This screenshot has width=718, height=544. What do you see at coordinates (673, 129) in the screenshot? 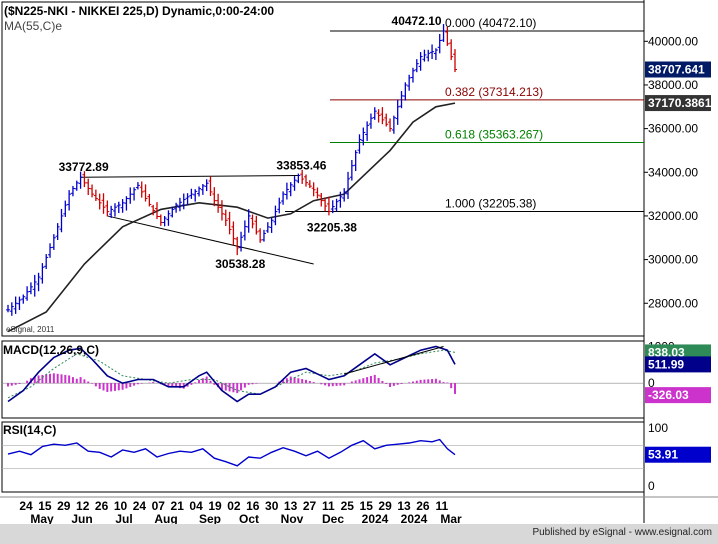
I see `price-y-tick-label: 36000.00` at bounding box center [673, 129].